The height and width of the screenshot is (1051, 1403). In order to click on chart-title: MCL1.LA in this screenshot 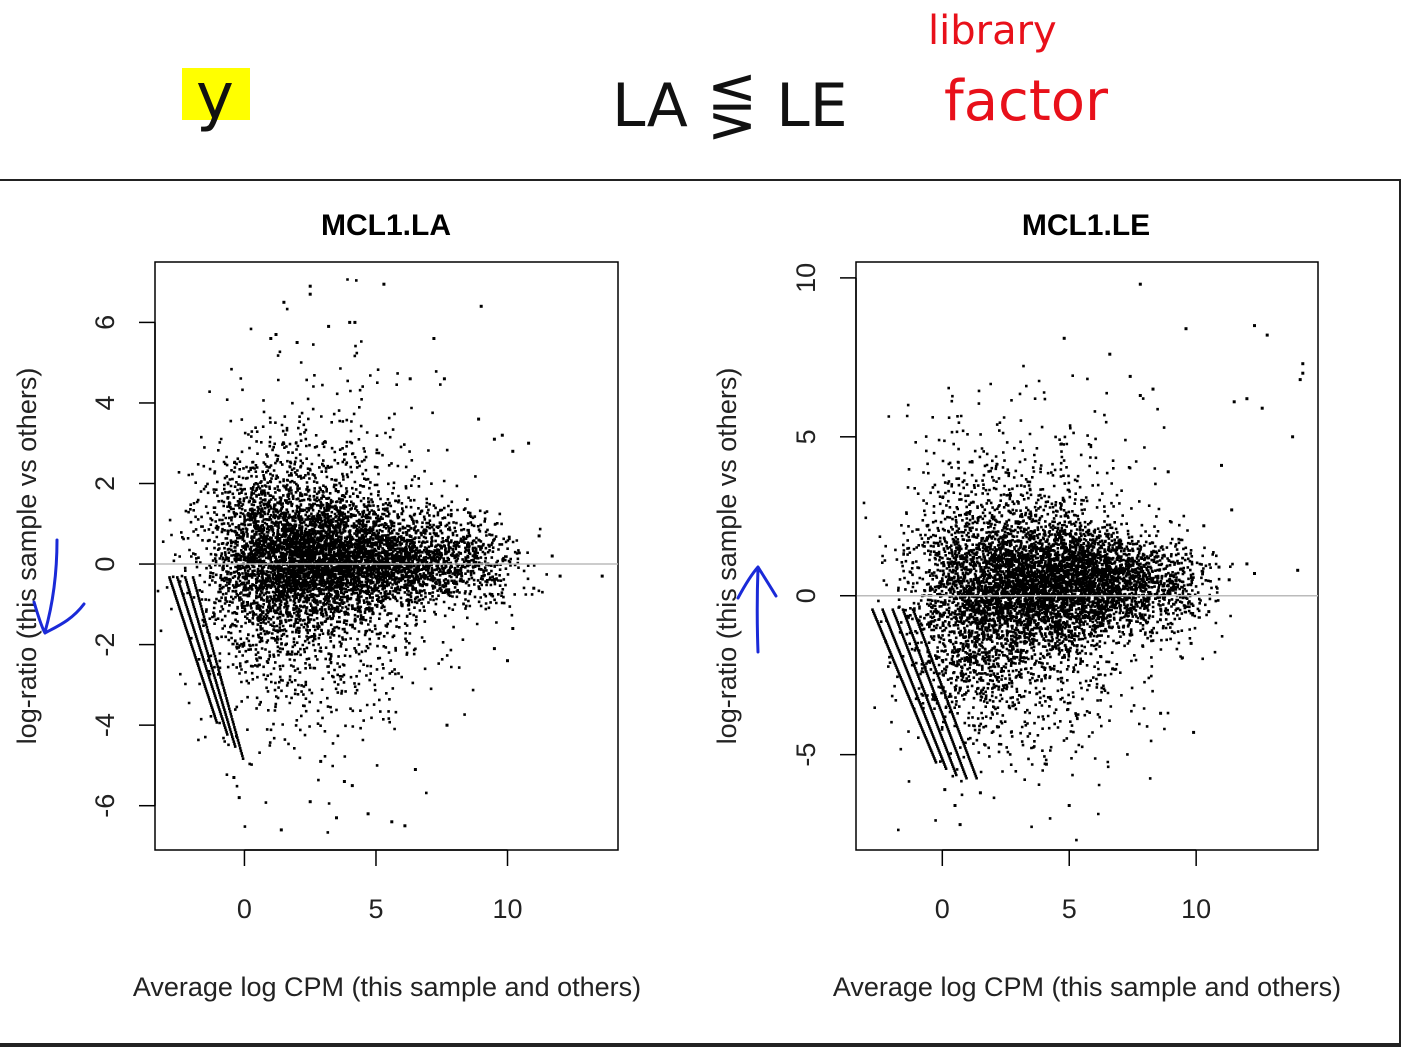, I will do `click(386, 225)`.